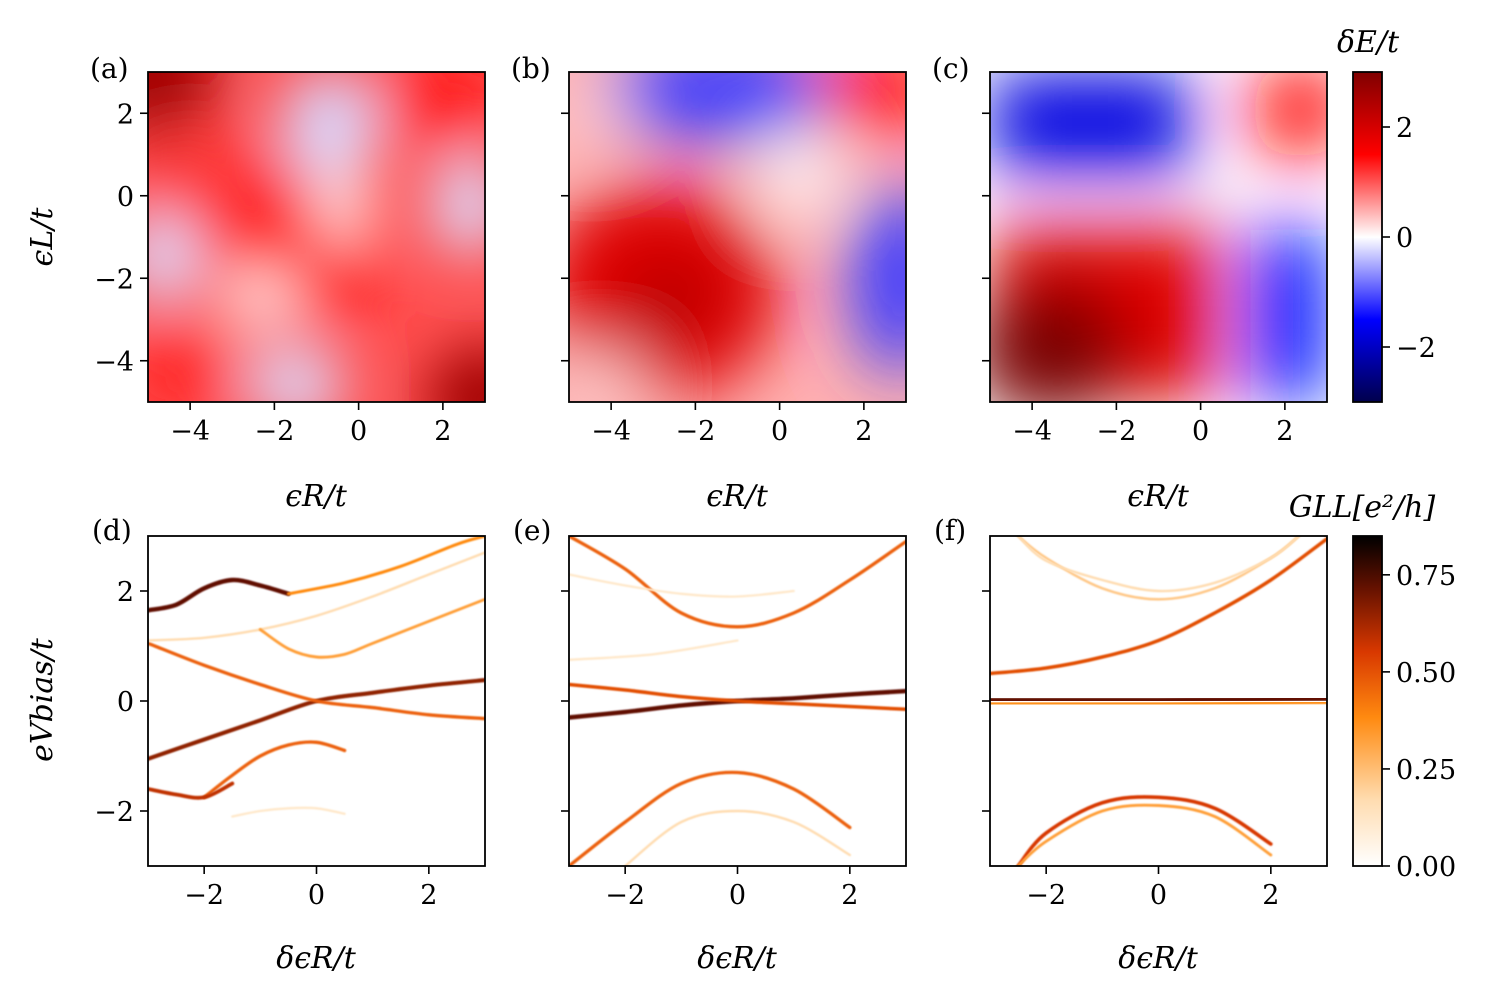  What do you see at coordinates (1404, 128) in the screenshot?
I see `colorbar-tick-label: 2` at bounding box center [1404, 128].